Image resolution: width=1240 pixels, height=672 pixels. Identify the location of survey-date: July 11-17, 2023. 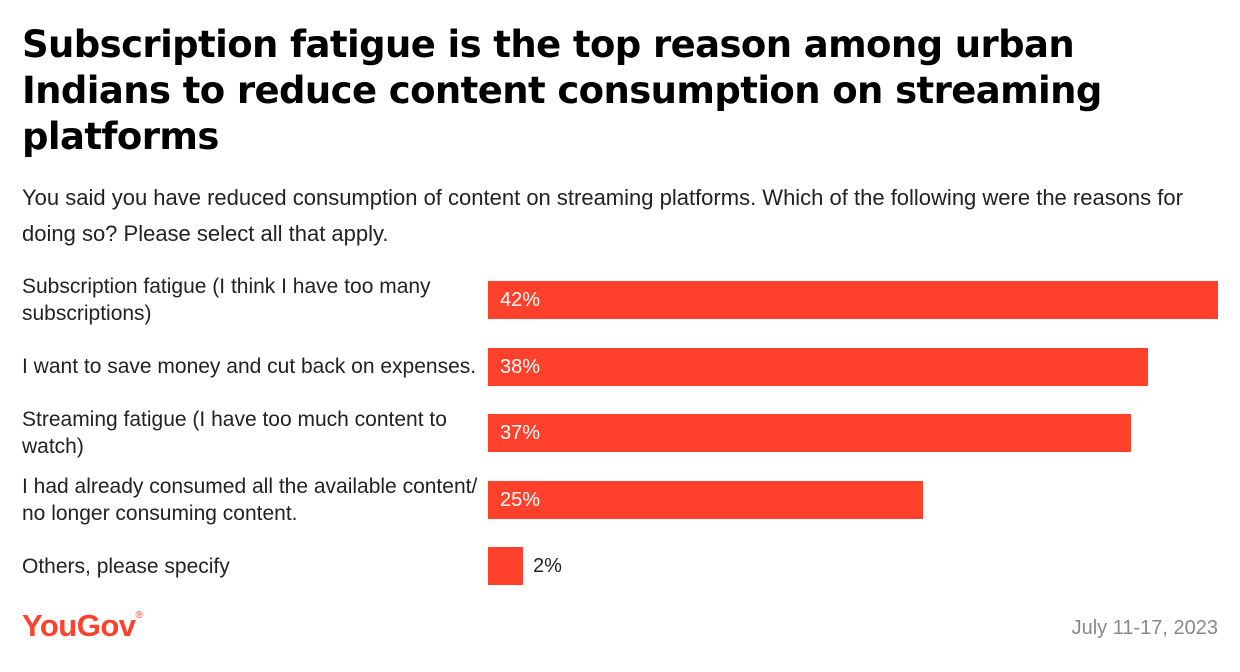
(1144, 628).